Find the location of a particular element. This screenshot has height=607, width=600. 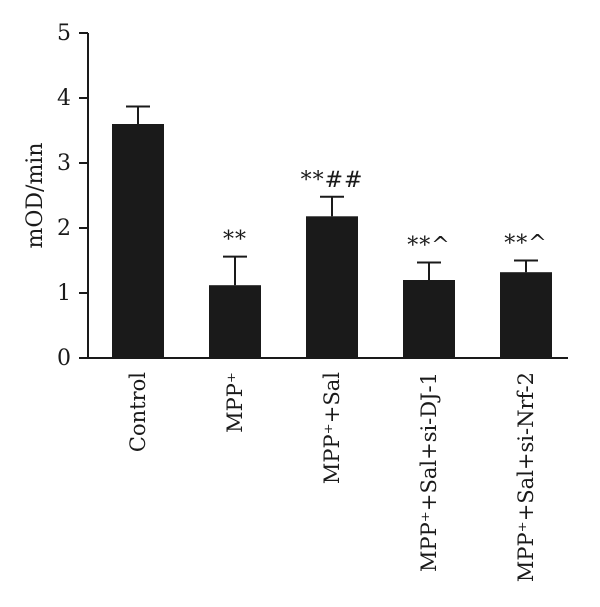

significance-annotations: ** **## **^ **^ is located at coordinates (385, 213).